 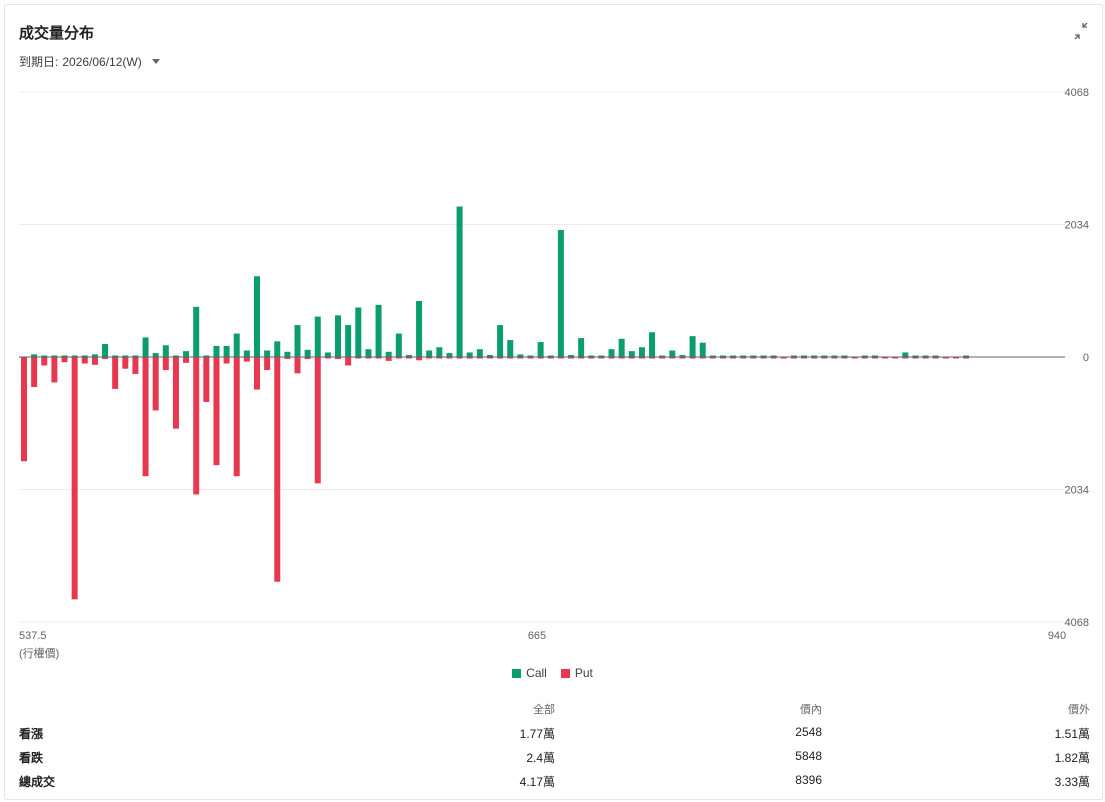 What do you see at coordinates (89, 61) in the screenshot?
I see `expiry-selector: 到期日: 2026/06/12(W)` at bounding box center [89, 61].